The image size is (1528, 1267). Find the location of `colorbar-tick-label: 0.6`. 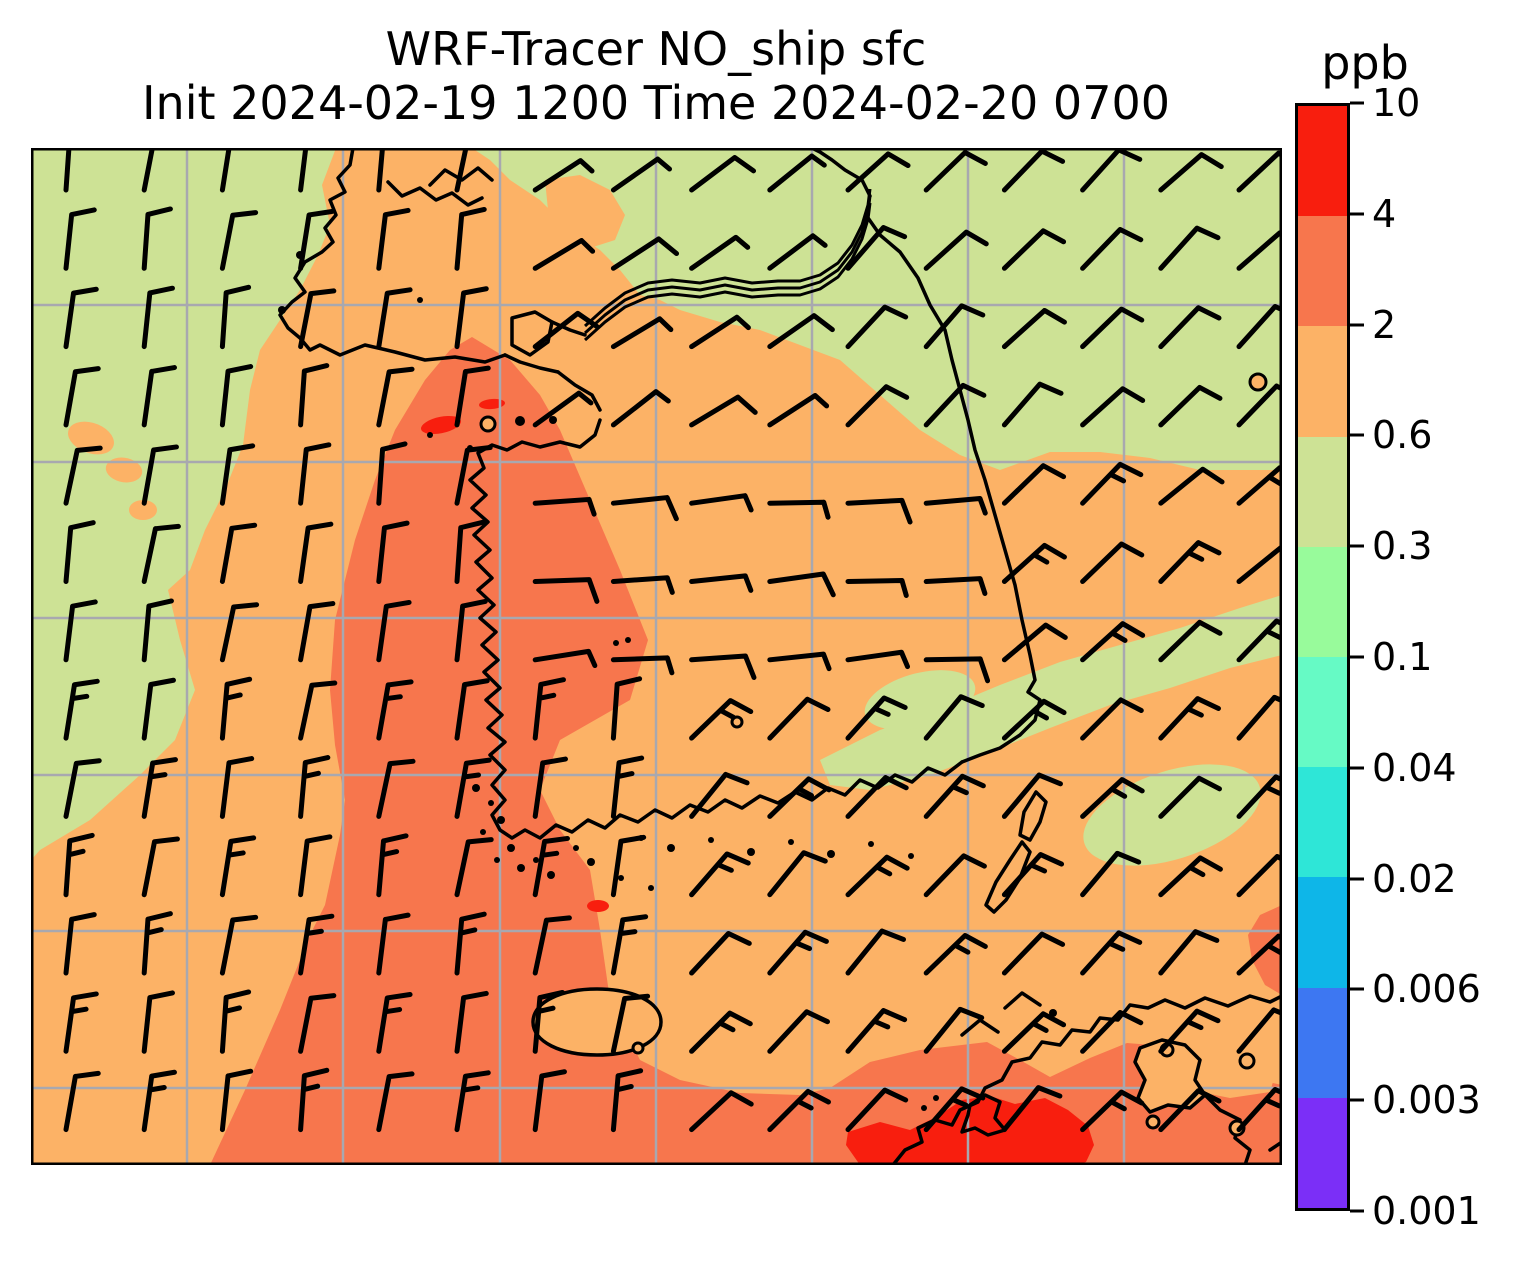

colorbar-tick-label: 0.6 is located at coordinates (1402, 435).